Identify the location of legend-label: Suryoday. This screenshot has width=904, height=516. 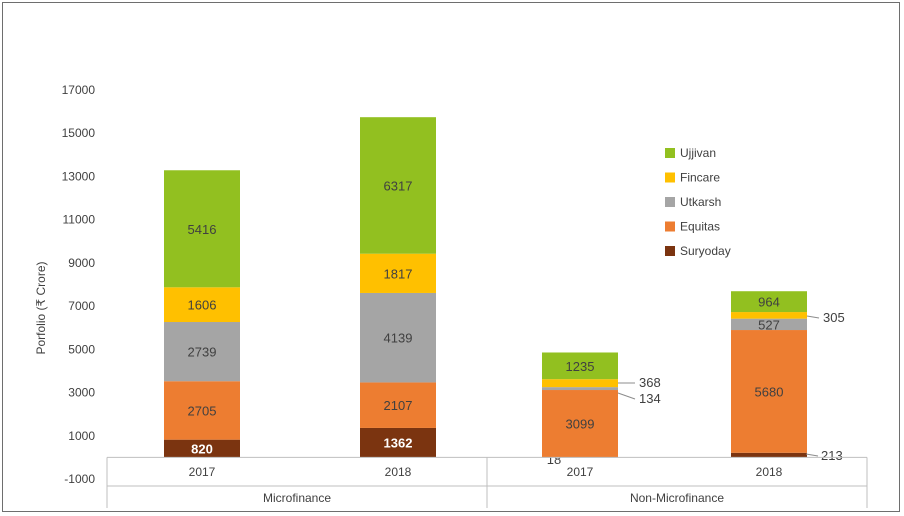
(705, 251).